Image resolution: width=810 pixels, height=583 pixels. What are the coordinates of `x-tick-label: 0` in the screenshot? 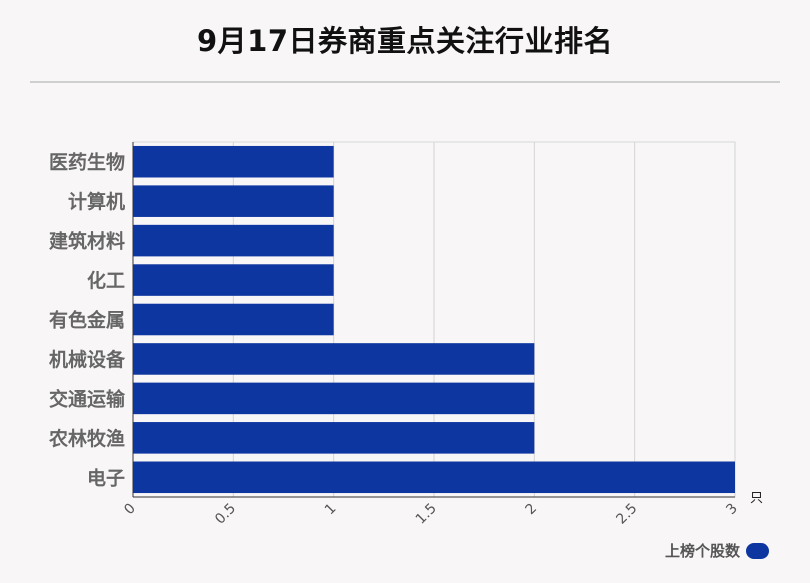 It's located at (130, 510).